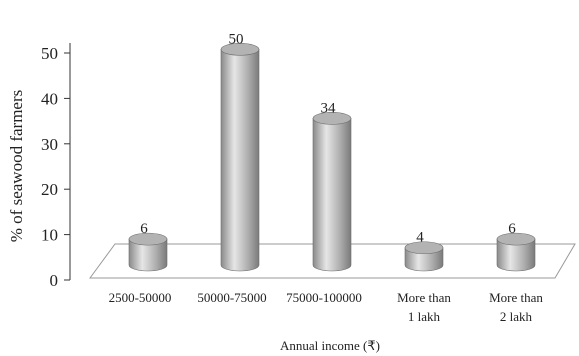  I want to click on y-tick-label: 30, so click(49, 144).